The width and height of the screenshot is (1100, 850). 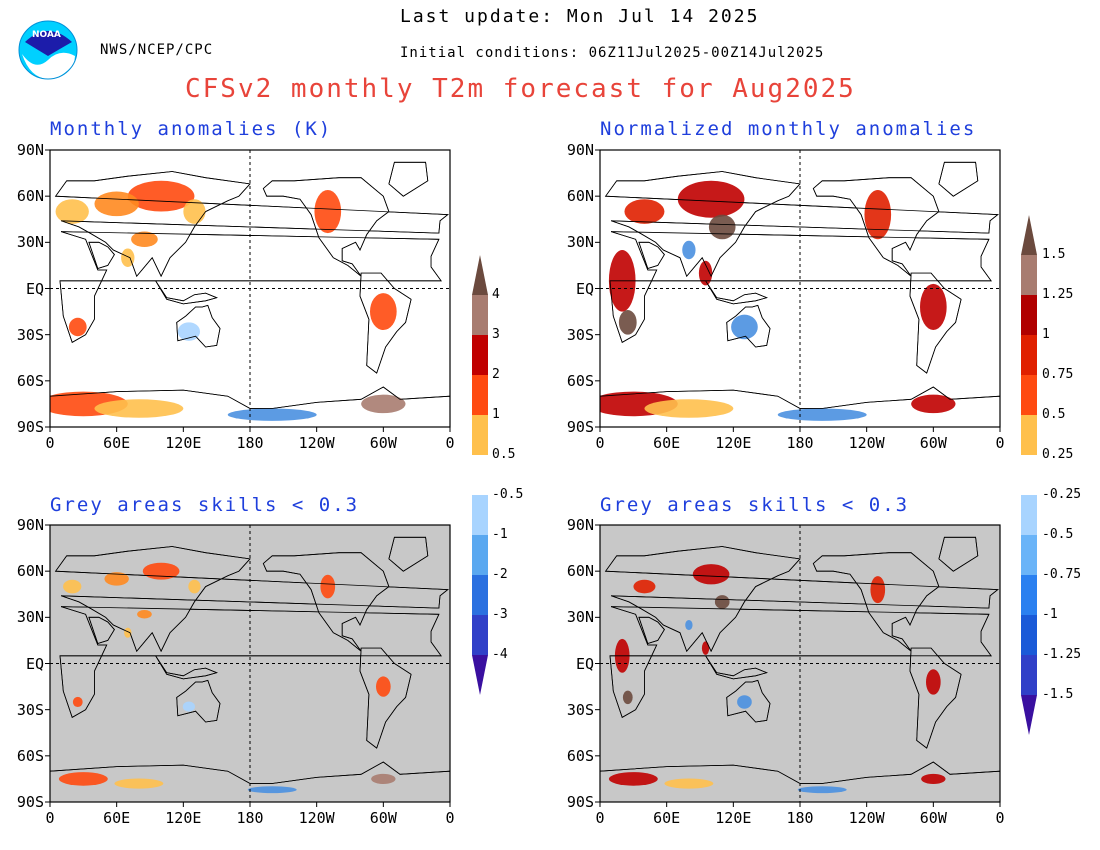 I want to click on colorbar-label: 1.5, so click(x=1054, y=254).